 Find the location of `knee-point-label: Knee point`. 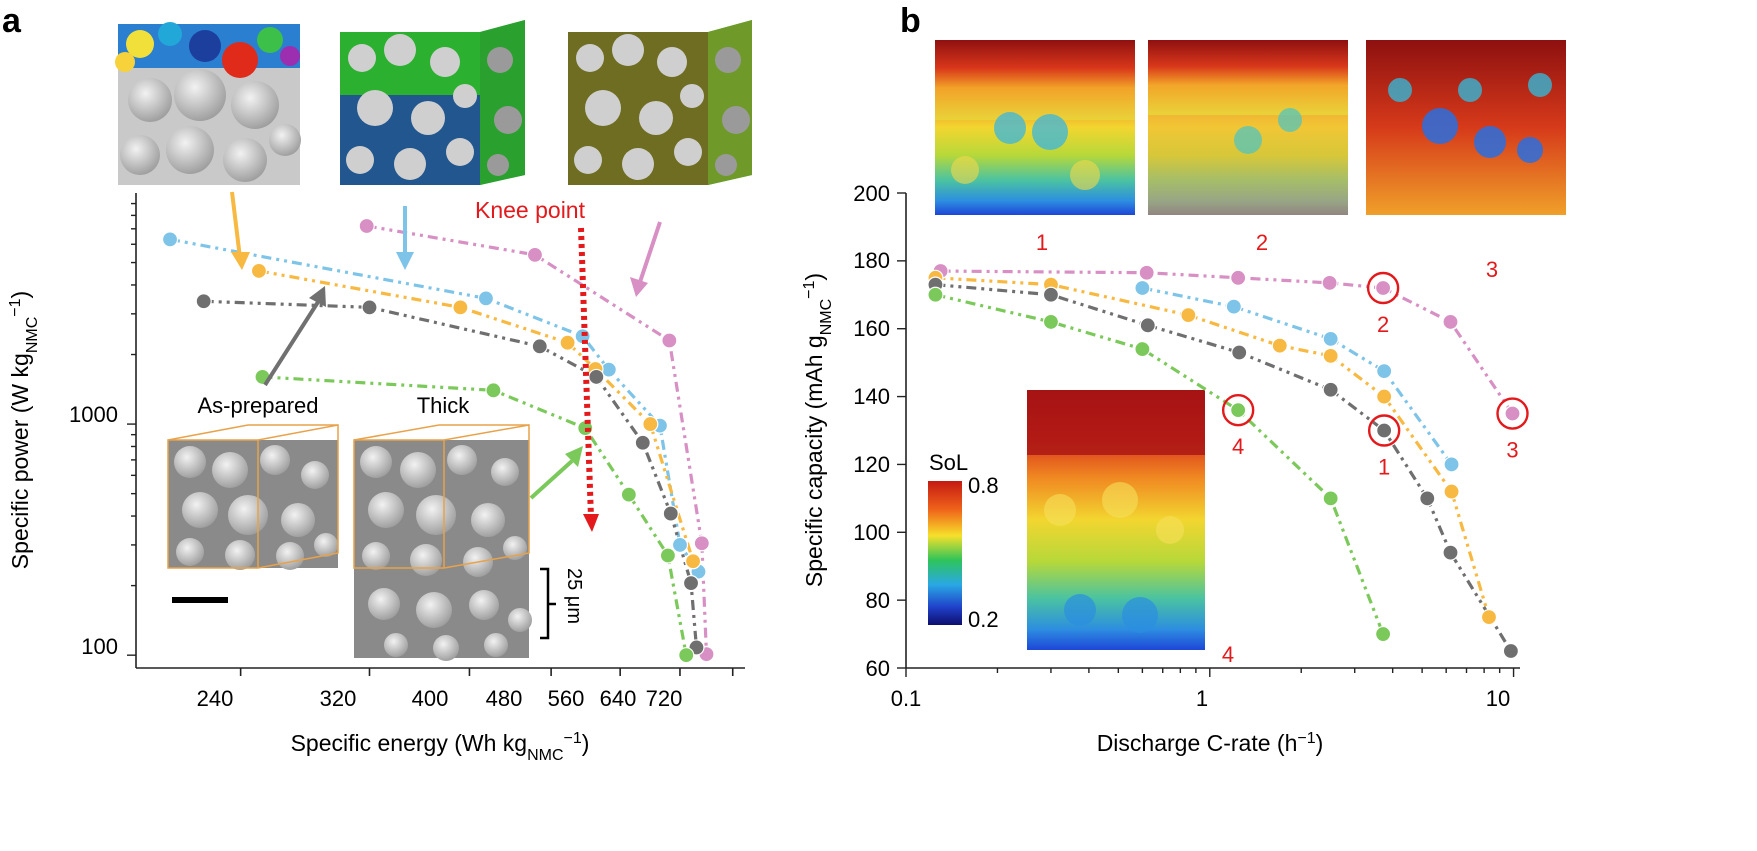

knee-point-label: Knee point is located at coordinates (530, 210).